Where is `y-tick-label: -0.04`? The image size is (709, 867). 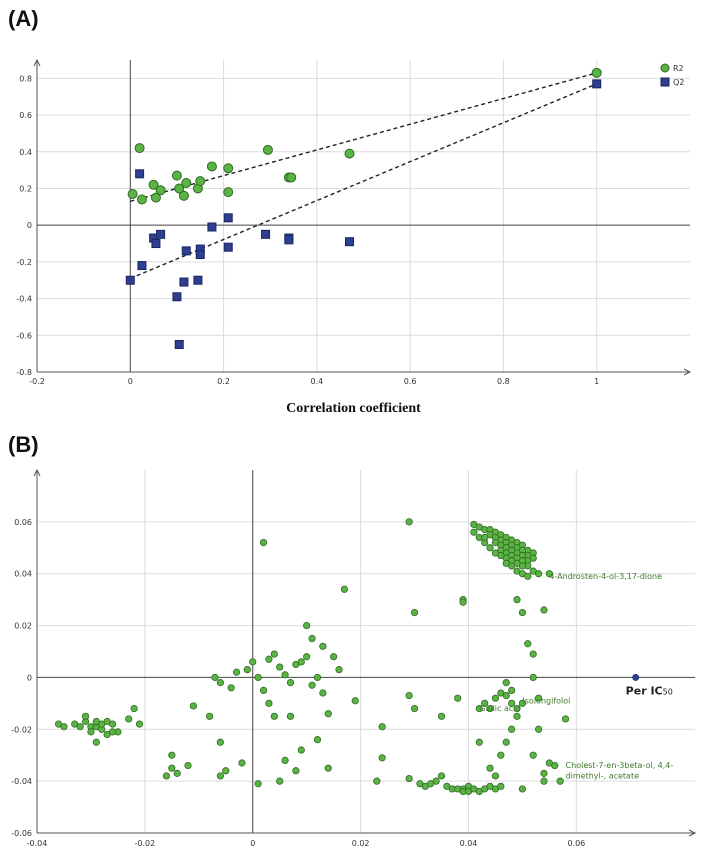 y-tick-label: -0.04 is located at coordinates (21, 781).